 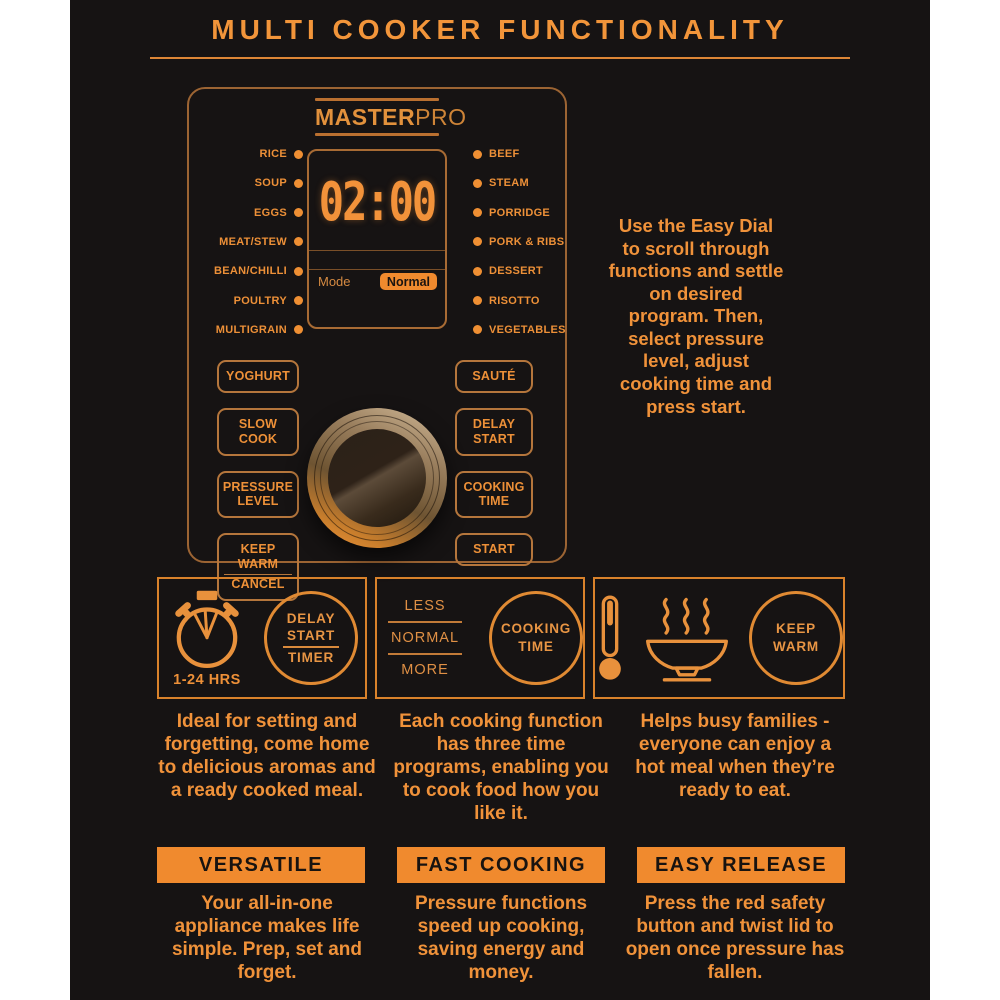 I want to click on time-program-options: LESS NORMAL MORE, so click(x=425, y=638).